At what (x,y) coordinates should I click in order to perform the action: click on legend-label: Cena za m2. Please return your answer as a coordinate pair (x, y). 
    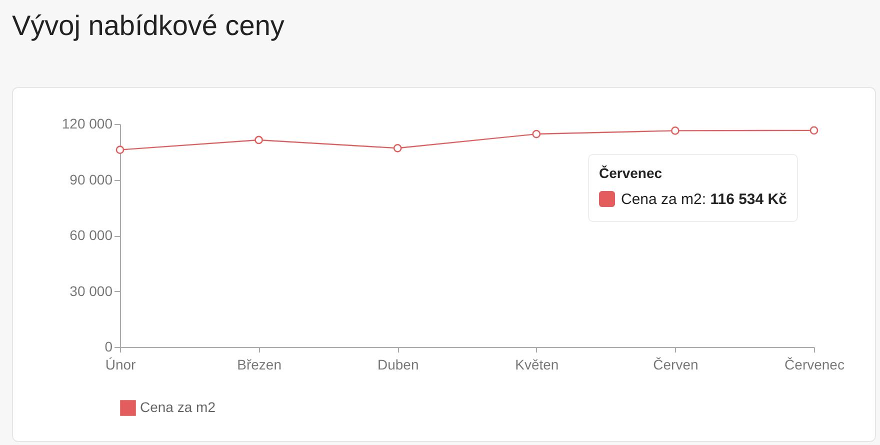
    Looking at the image, I should click on (178, 407).